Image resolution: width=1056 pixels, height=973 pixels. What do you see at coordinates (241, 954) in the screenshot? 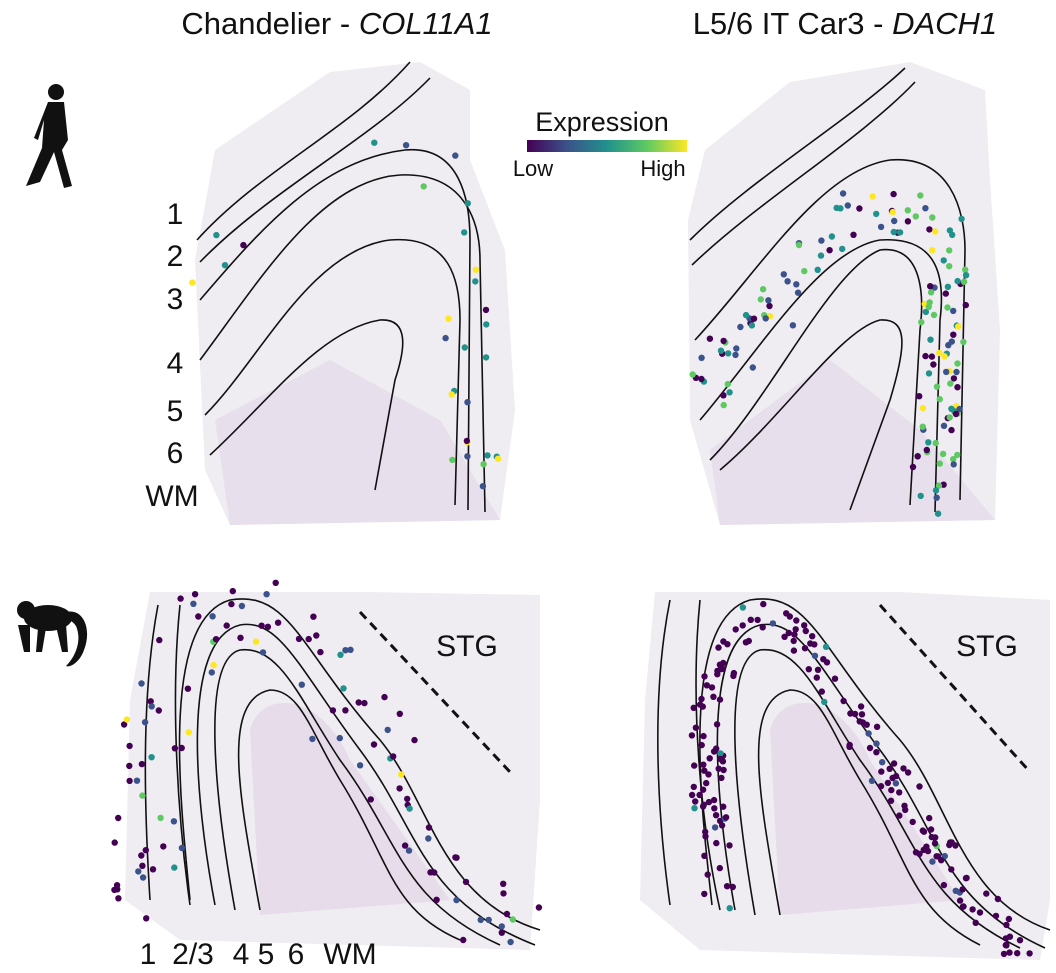
I see `layer-label: 4` at bounding box center [241, 954].